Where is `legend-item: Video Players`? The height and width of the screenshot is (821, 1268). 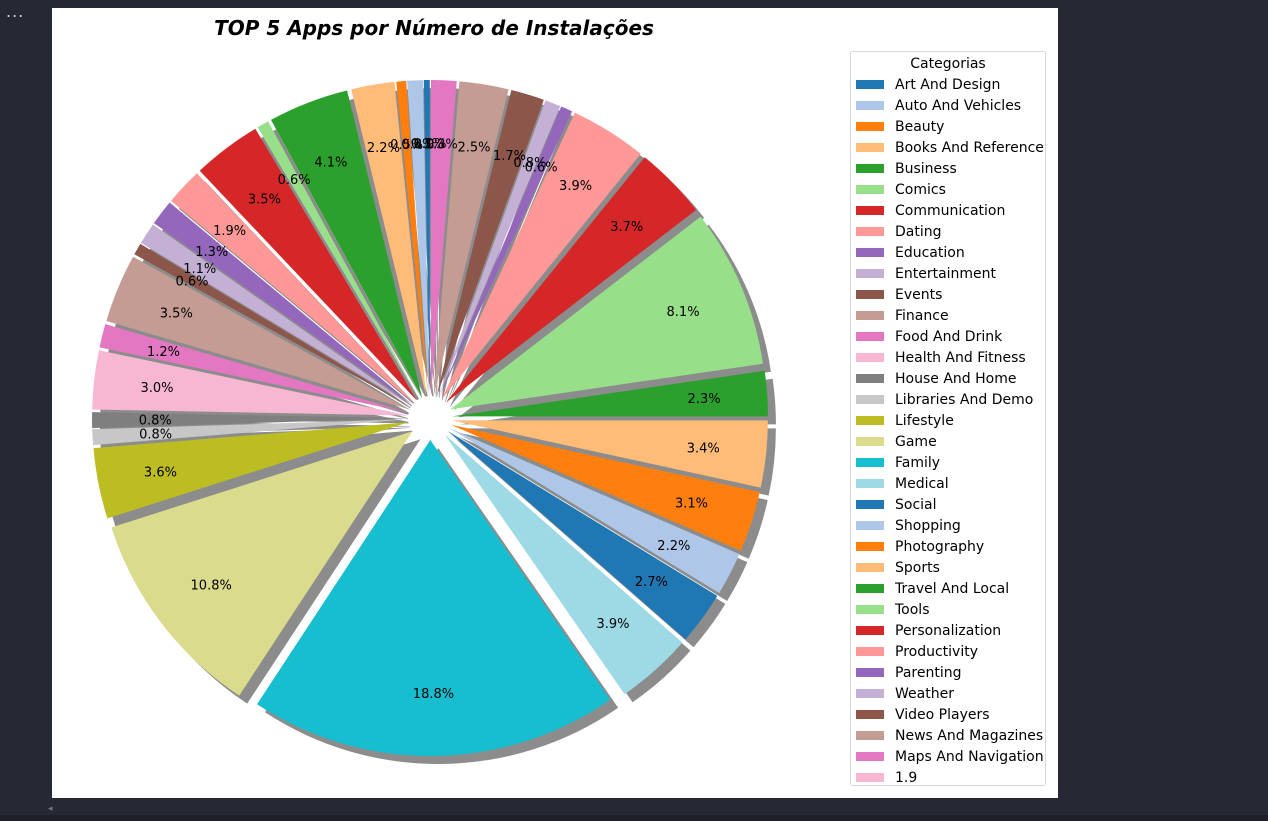 legend-item: Video Players is located at coordinates (950, 714).